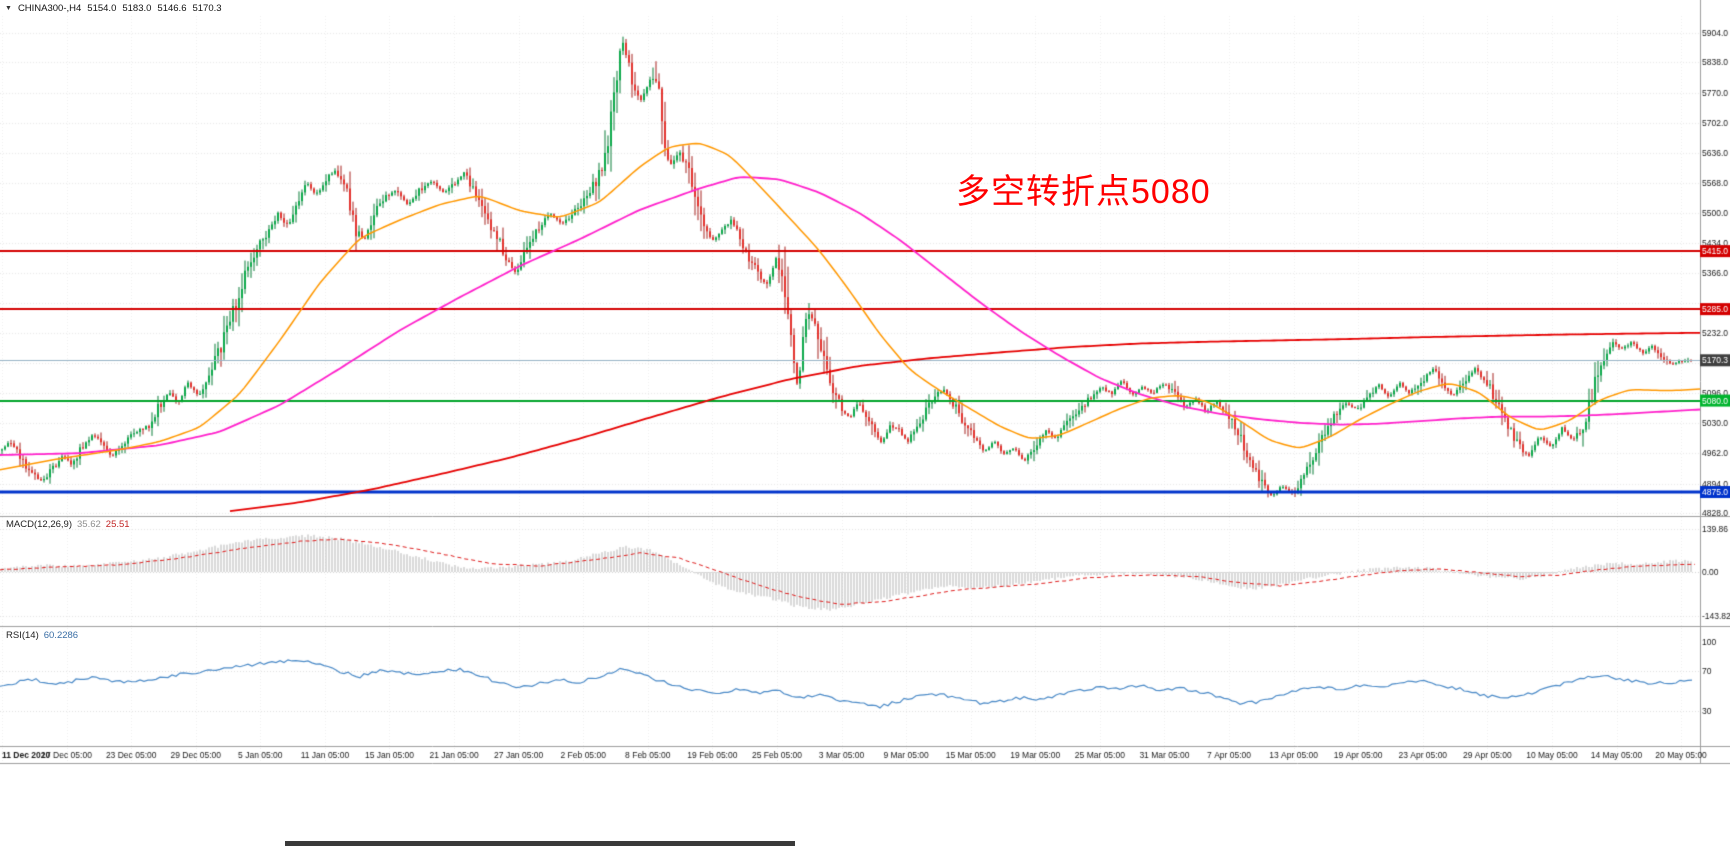 The width and height of the screenshot is (1730, 846). Describe the element at coordinates (42, 635) in the screenshot. I see `rsi-indicator-label: RSI(14) 60.2286` at that location.